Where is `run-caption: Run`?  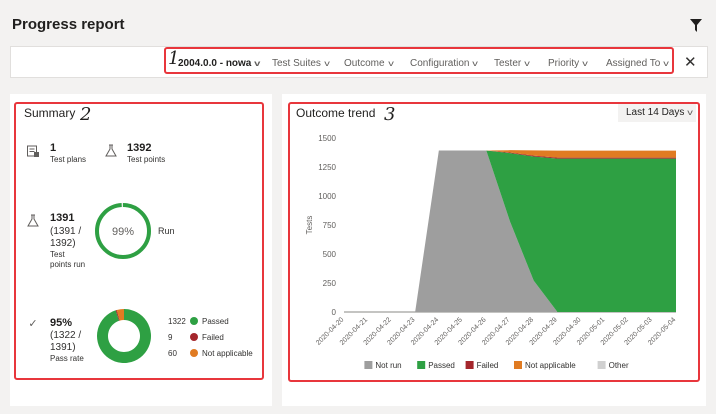 run-caption: Run is located at coordinates (166, 231).